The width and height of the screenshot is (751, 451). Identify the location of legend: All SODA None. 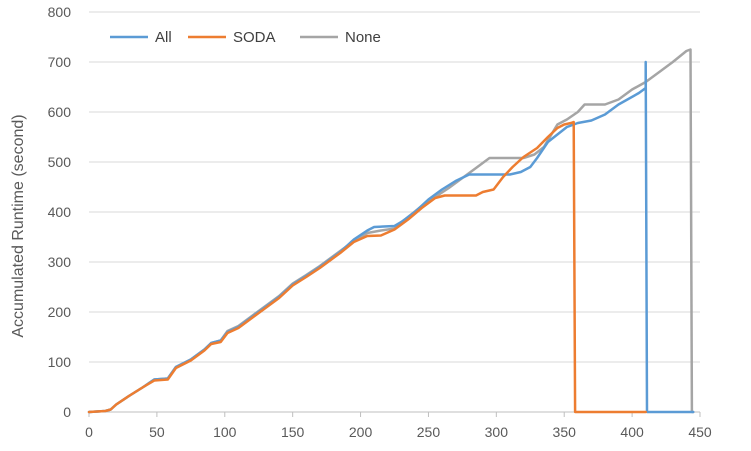
(245, 37).